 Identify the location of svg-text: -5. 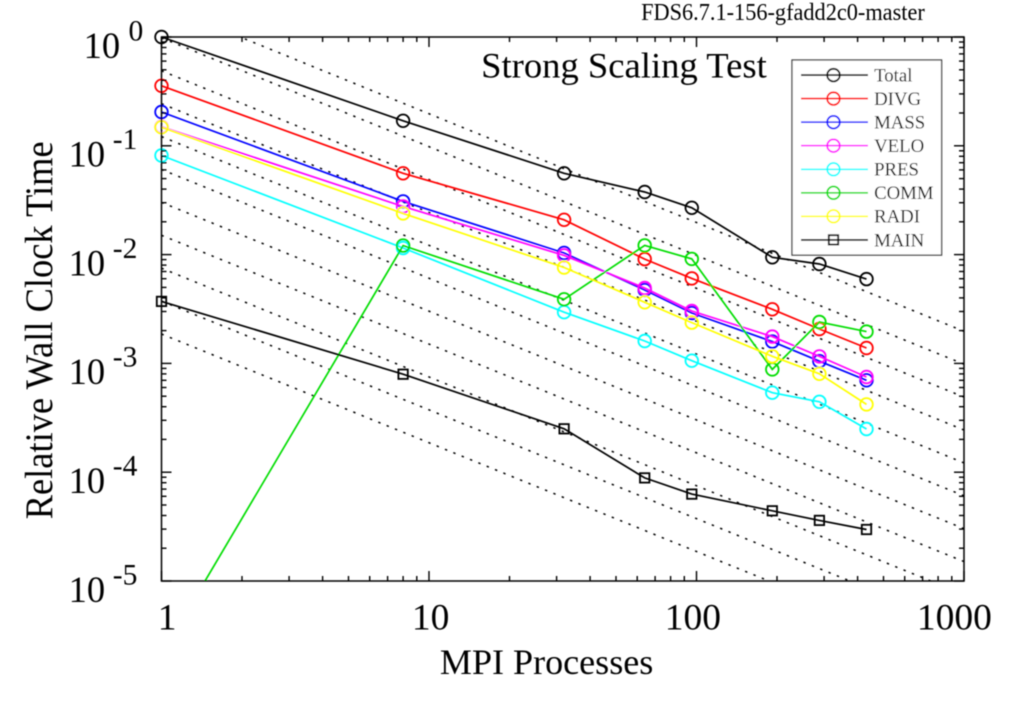
(125, 575).